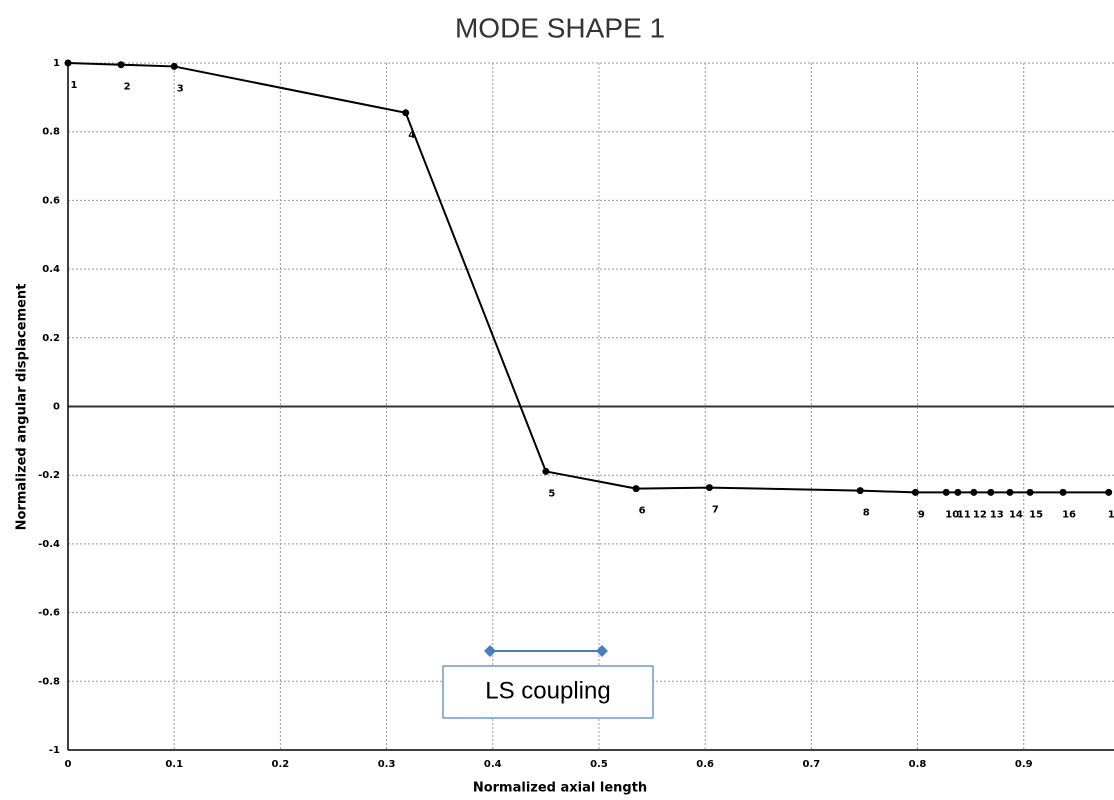  What do you see at coordinates (174, 764) in the screenshot?
I see `x-tick-label: 0.1` at bounding box center [174, 764].